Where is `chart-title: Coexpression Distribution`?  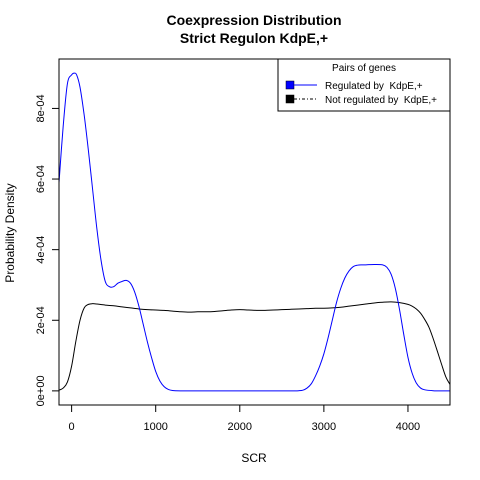
chart-title: Coexpression Distribution is located at coordinates (253, 20).